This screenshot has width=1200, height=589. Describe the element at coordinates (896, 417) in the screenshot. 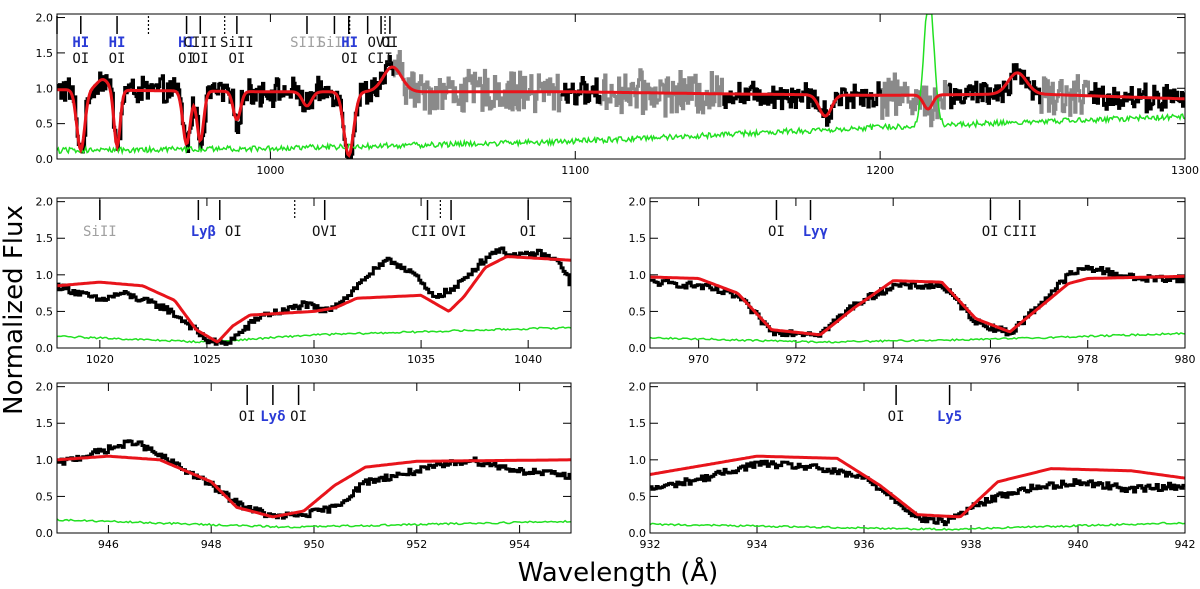

I see `line-id-label-p4: OI` at that location.